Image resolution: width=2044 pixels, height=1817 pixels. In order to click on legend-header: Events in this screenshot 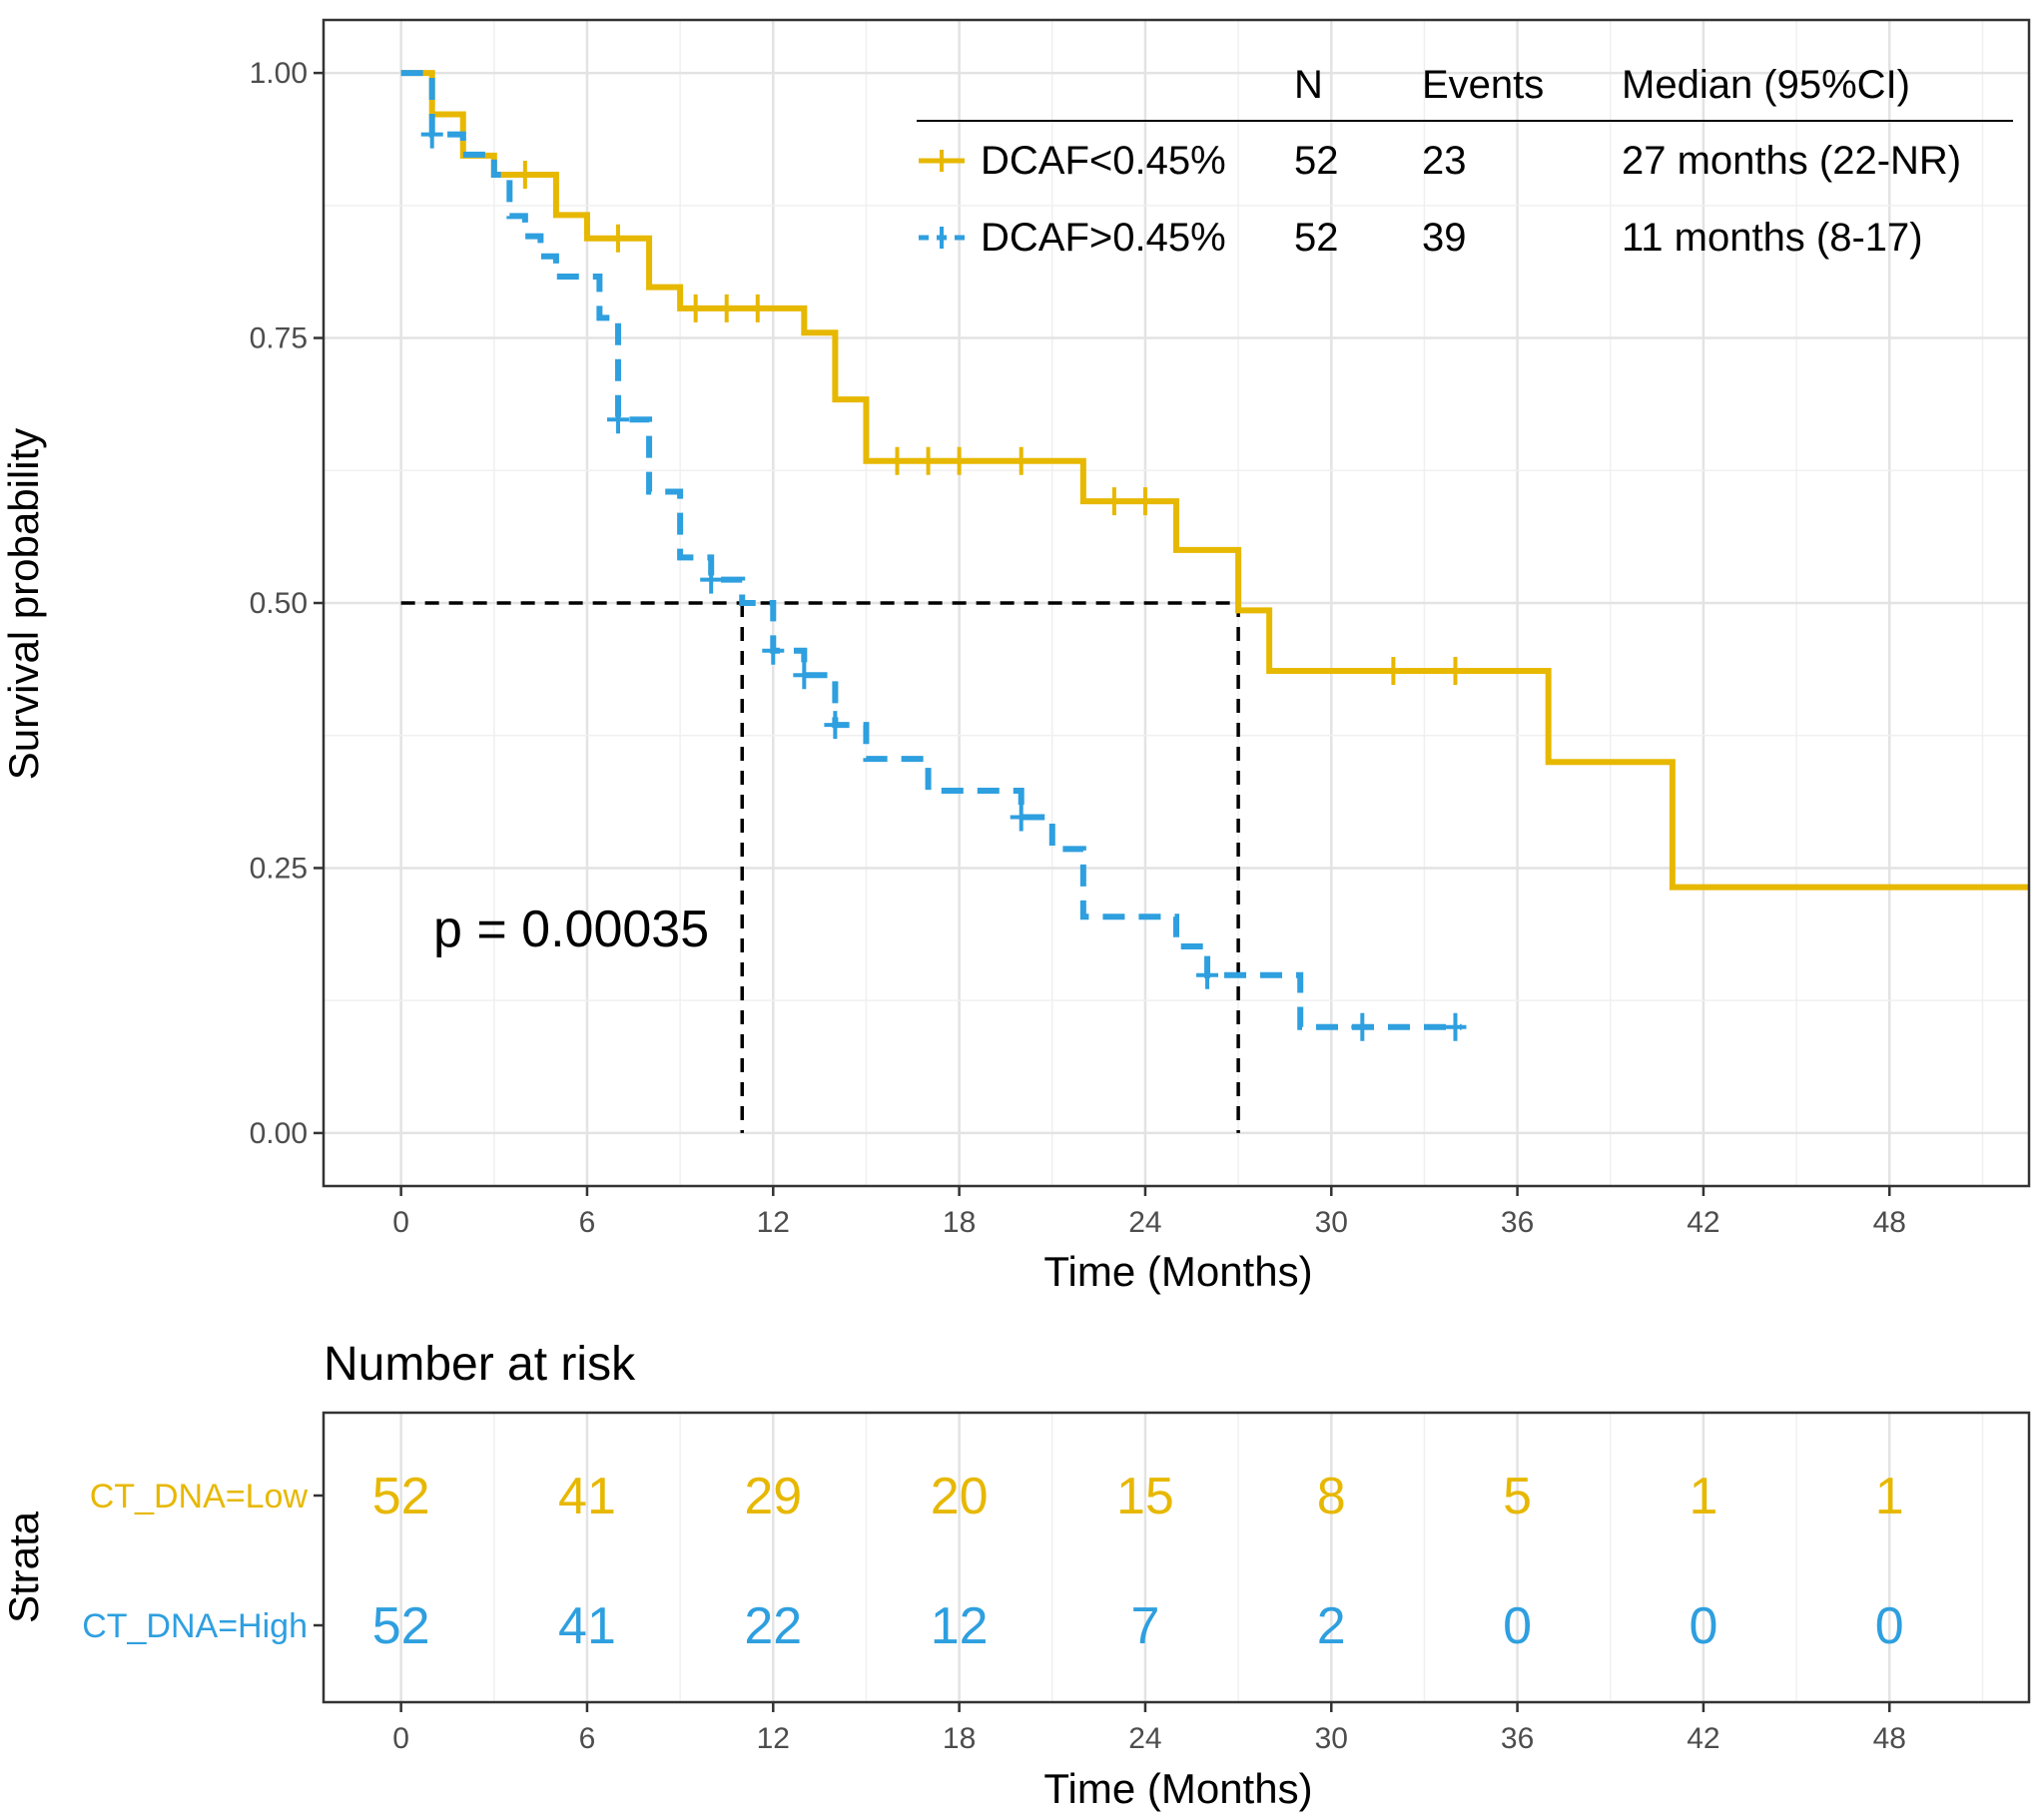, I will do `click(1483, 85)`.